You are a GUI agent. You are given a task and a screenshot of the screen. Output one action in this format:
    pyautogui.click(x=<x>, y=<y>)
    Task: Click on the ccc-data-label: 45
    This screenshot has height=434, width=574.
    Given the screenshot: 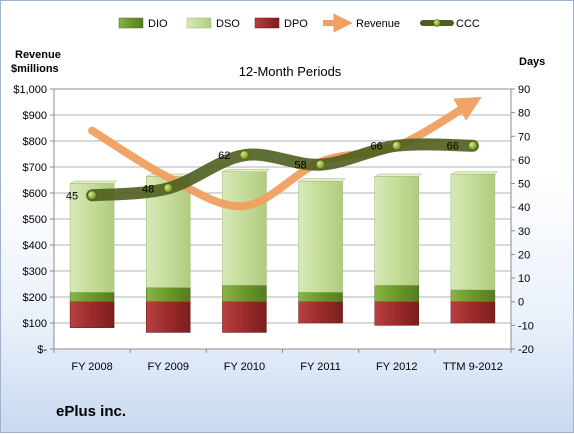 What is the action you would take?
    pyautogui.click(x=72, y=196)
    